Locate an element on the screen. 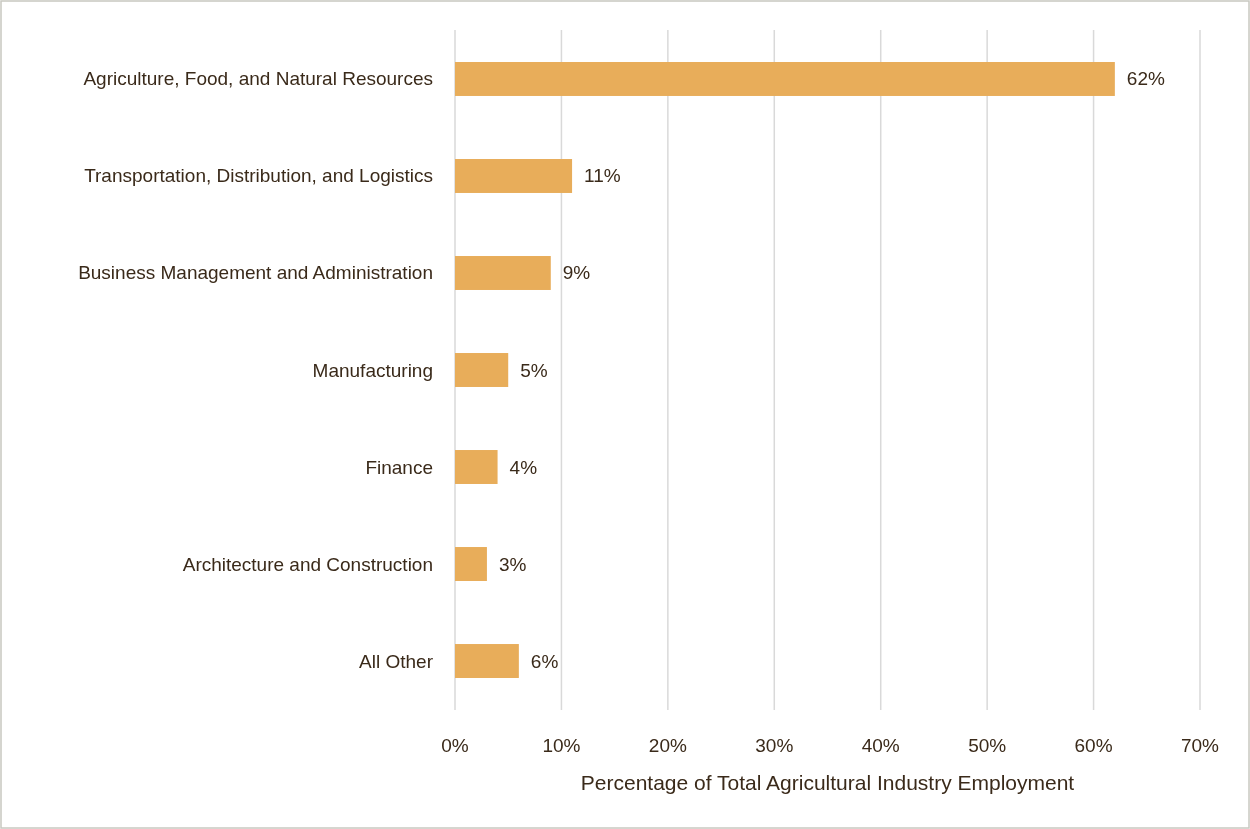  y-tick-label: Business Management and Administration is located at coordinates (255, 273).